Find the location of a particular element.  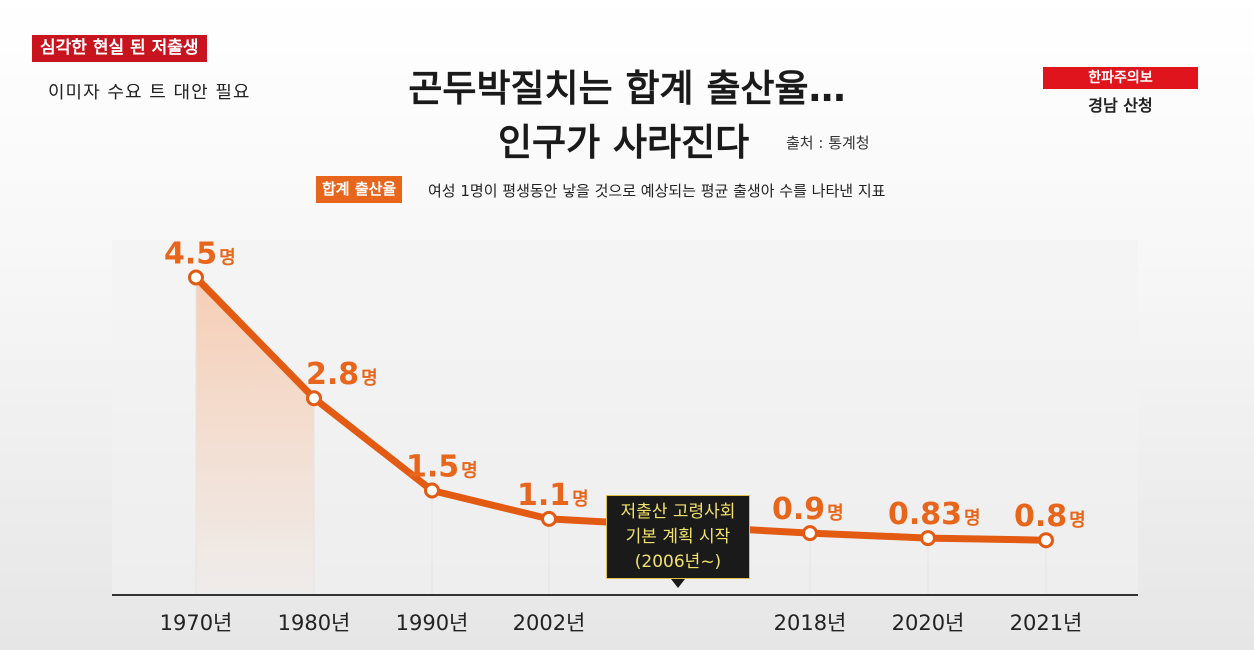

chart-title-line2: 인구가 사라진다 is located at coordinates (624, 142).